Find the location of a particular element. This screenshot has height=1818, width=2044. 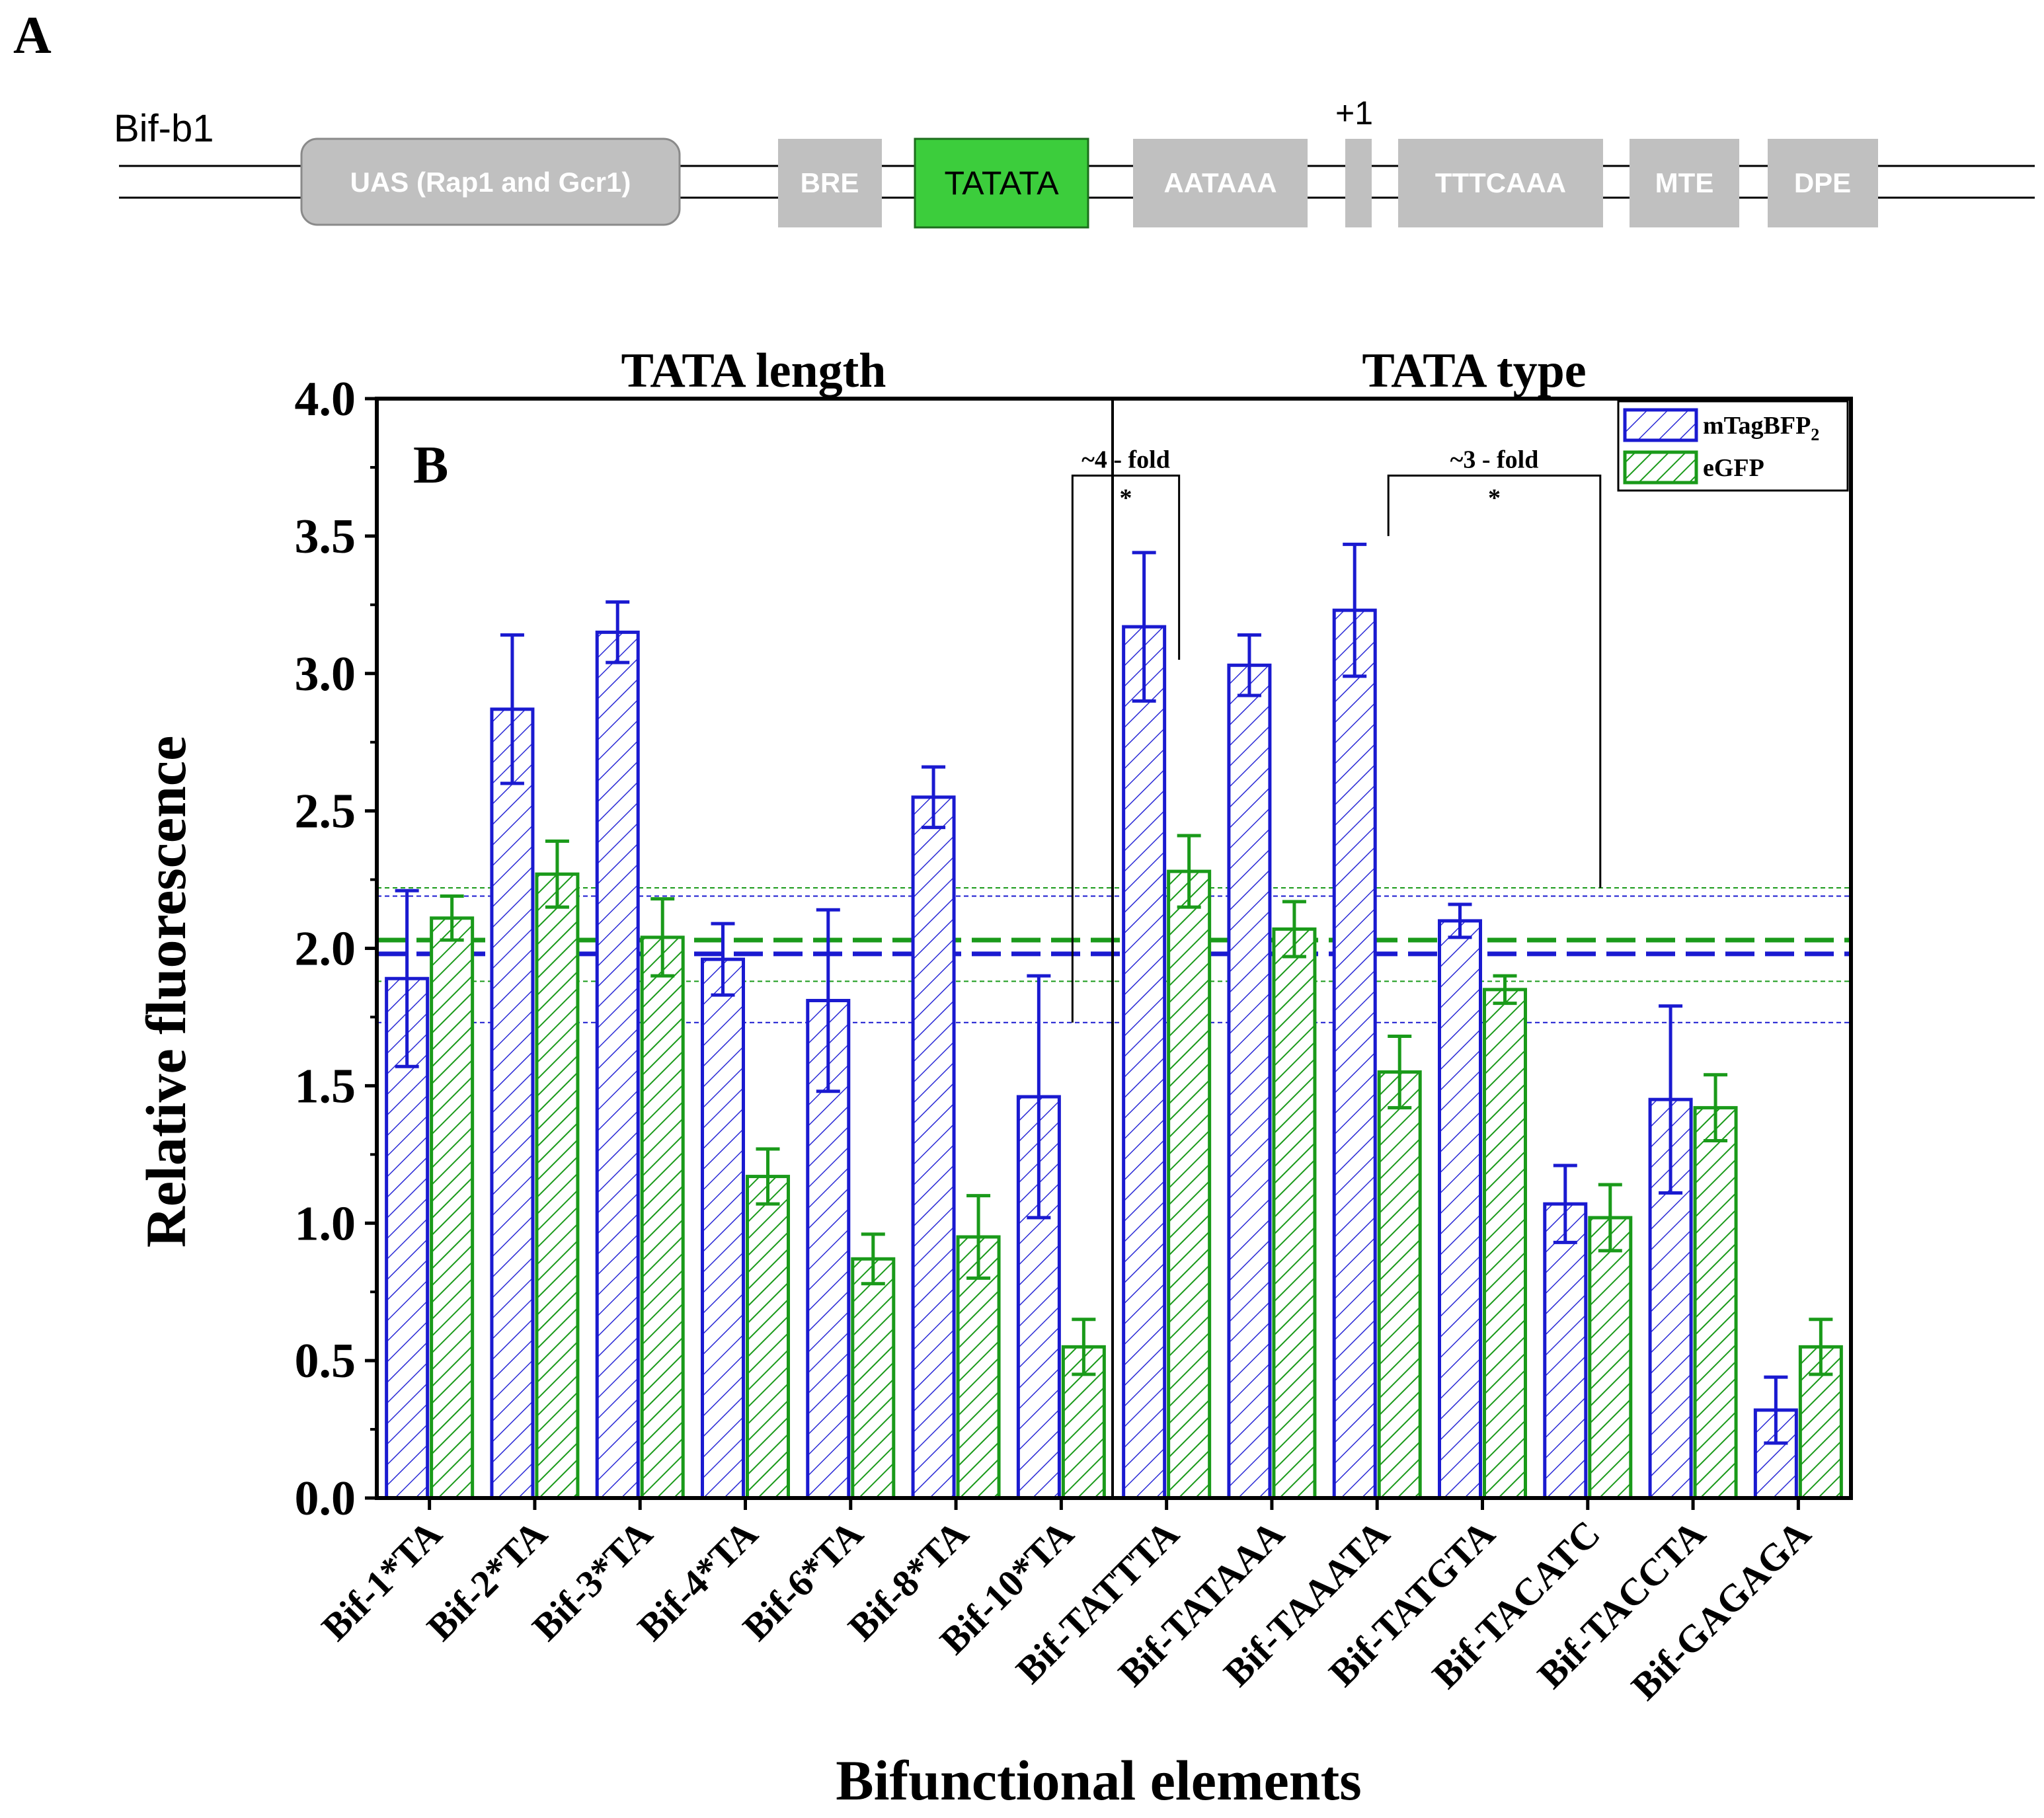

y-axis: 0.0 0.5 1.0 1.5 2.0 2.5 3.0 3.5 4.0 is located at coordinates (336, 949).